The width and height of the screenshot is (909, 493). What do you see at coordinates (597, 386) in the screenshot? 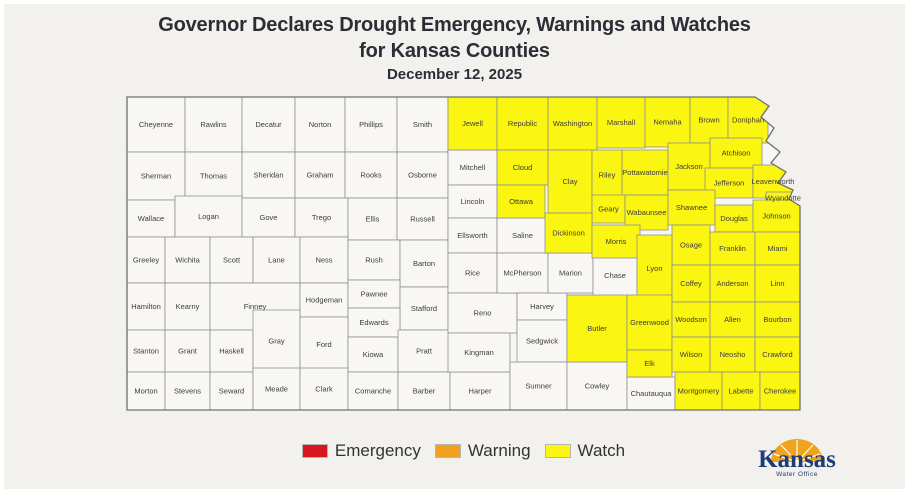
I see `county-label-cowley: Cowley` at bounding box center [597, 386].